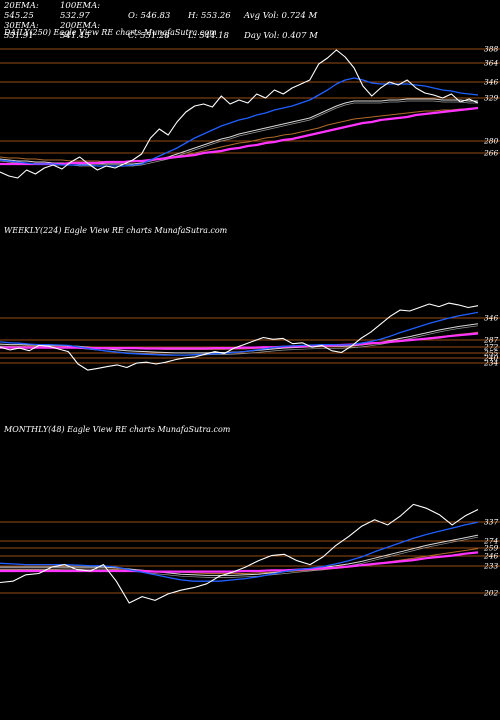 This screenshot has height=720, width=500. What do you see at coordinates (149, 16) in the screenshot?
I see `stat-open: O: 546.83` at bounding box center [149, 16].